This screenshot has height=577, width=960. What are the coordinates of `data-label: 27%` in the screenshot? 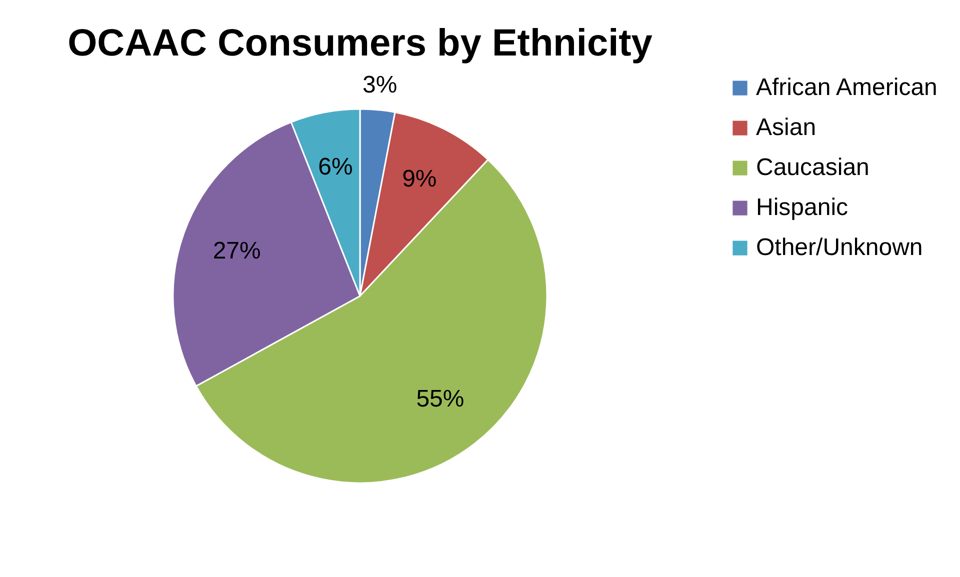 It's located at (236, 251).